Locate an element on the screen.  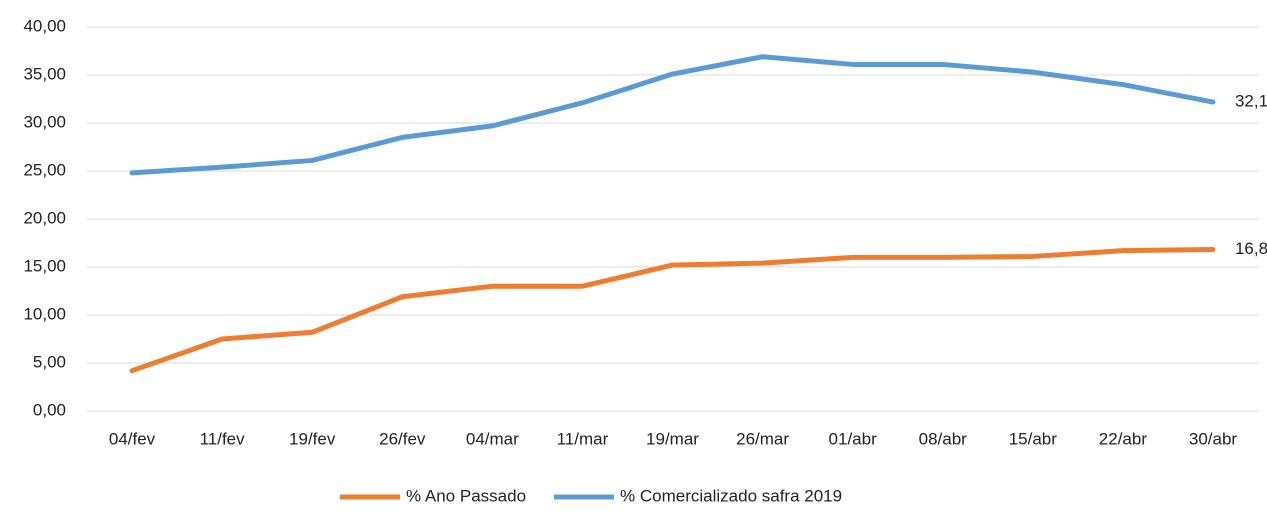
x-tick-label: 11/mar is located at coordinates (583, 438).